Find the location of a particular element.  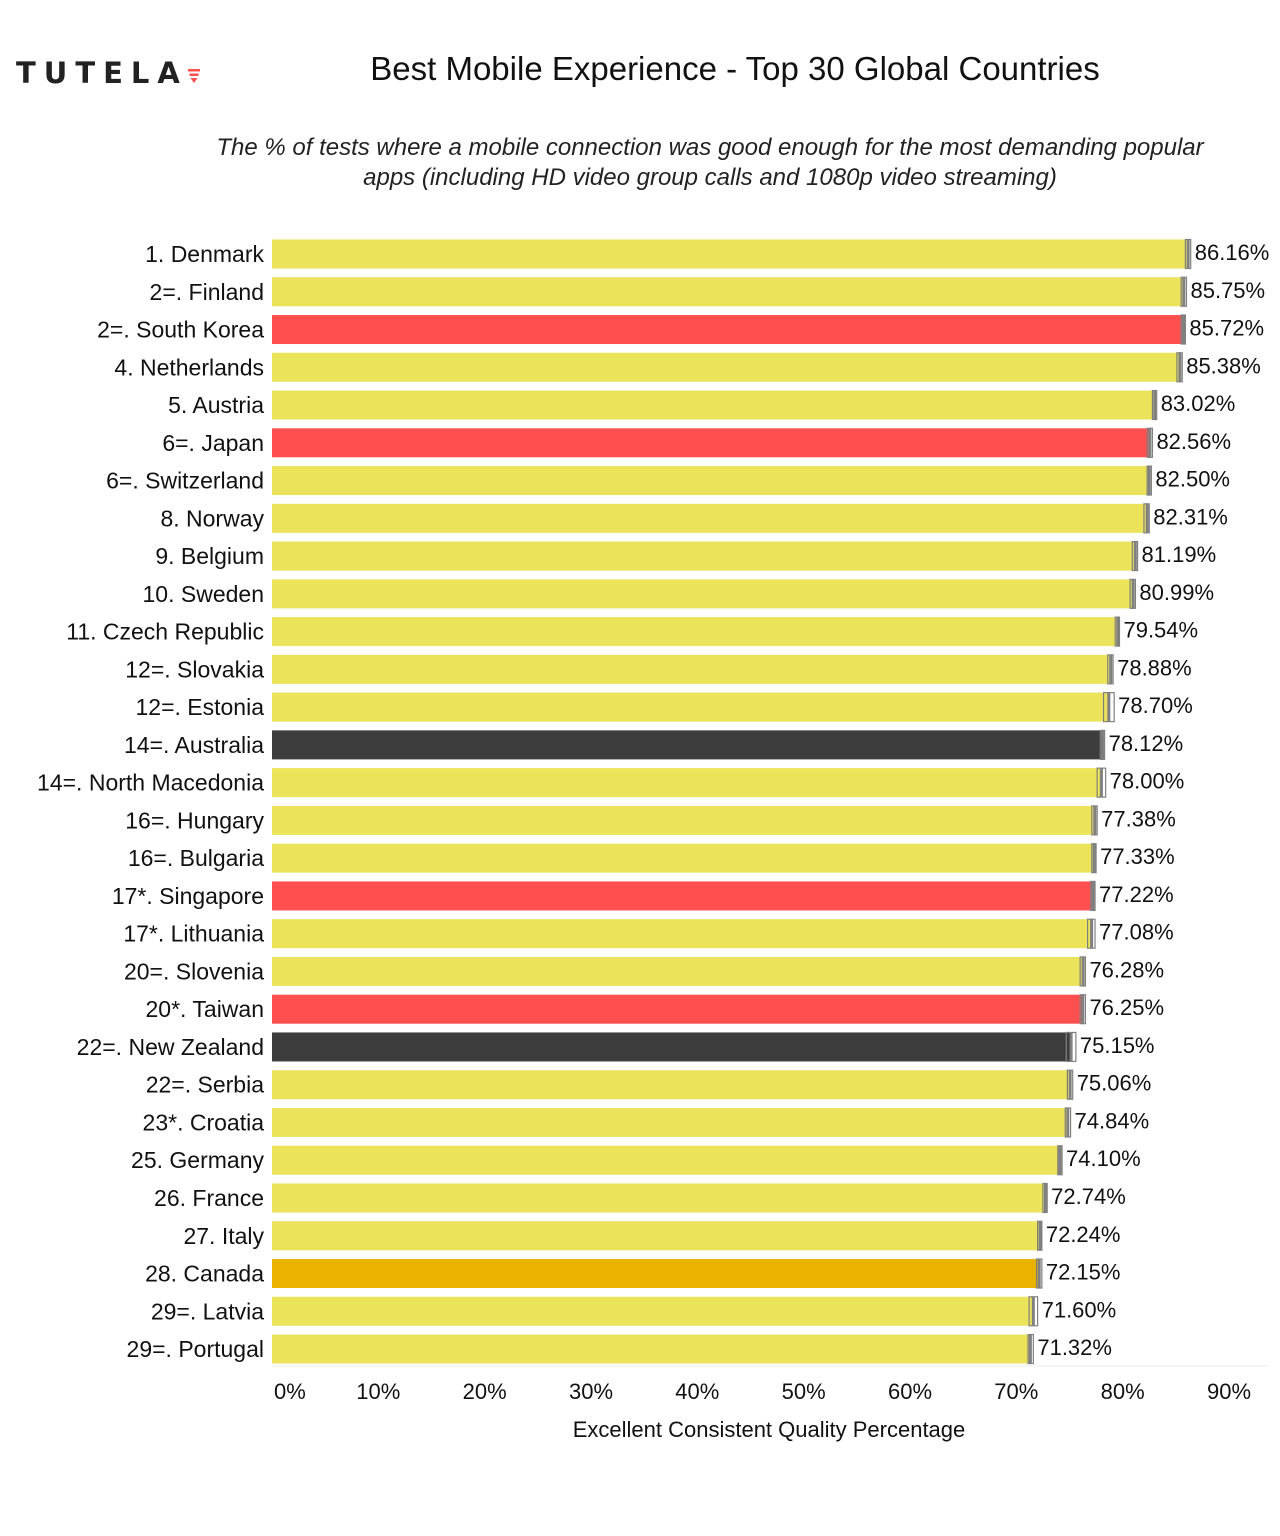

category-label: 23*. Croatia is located at coordinates (204, 1122).